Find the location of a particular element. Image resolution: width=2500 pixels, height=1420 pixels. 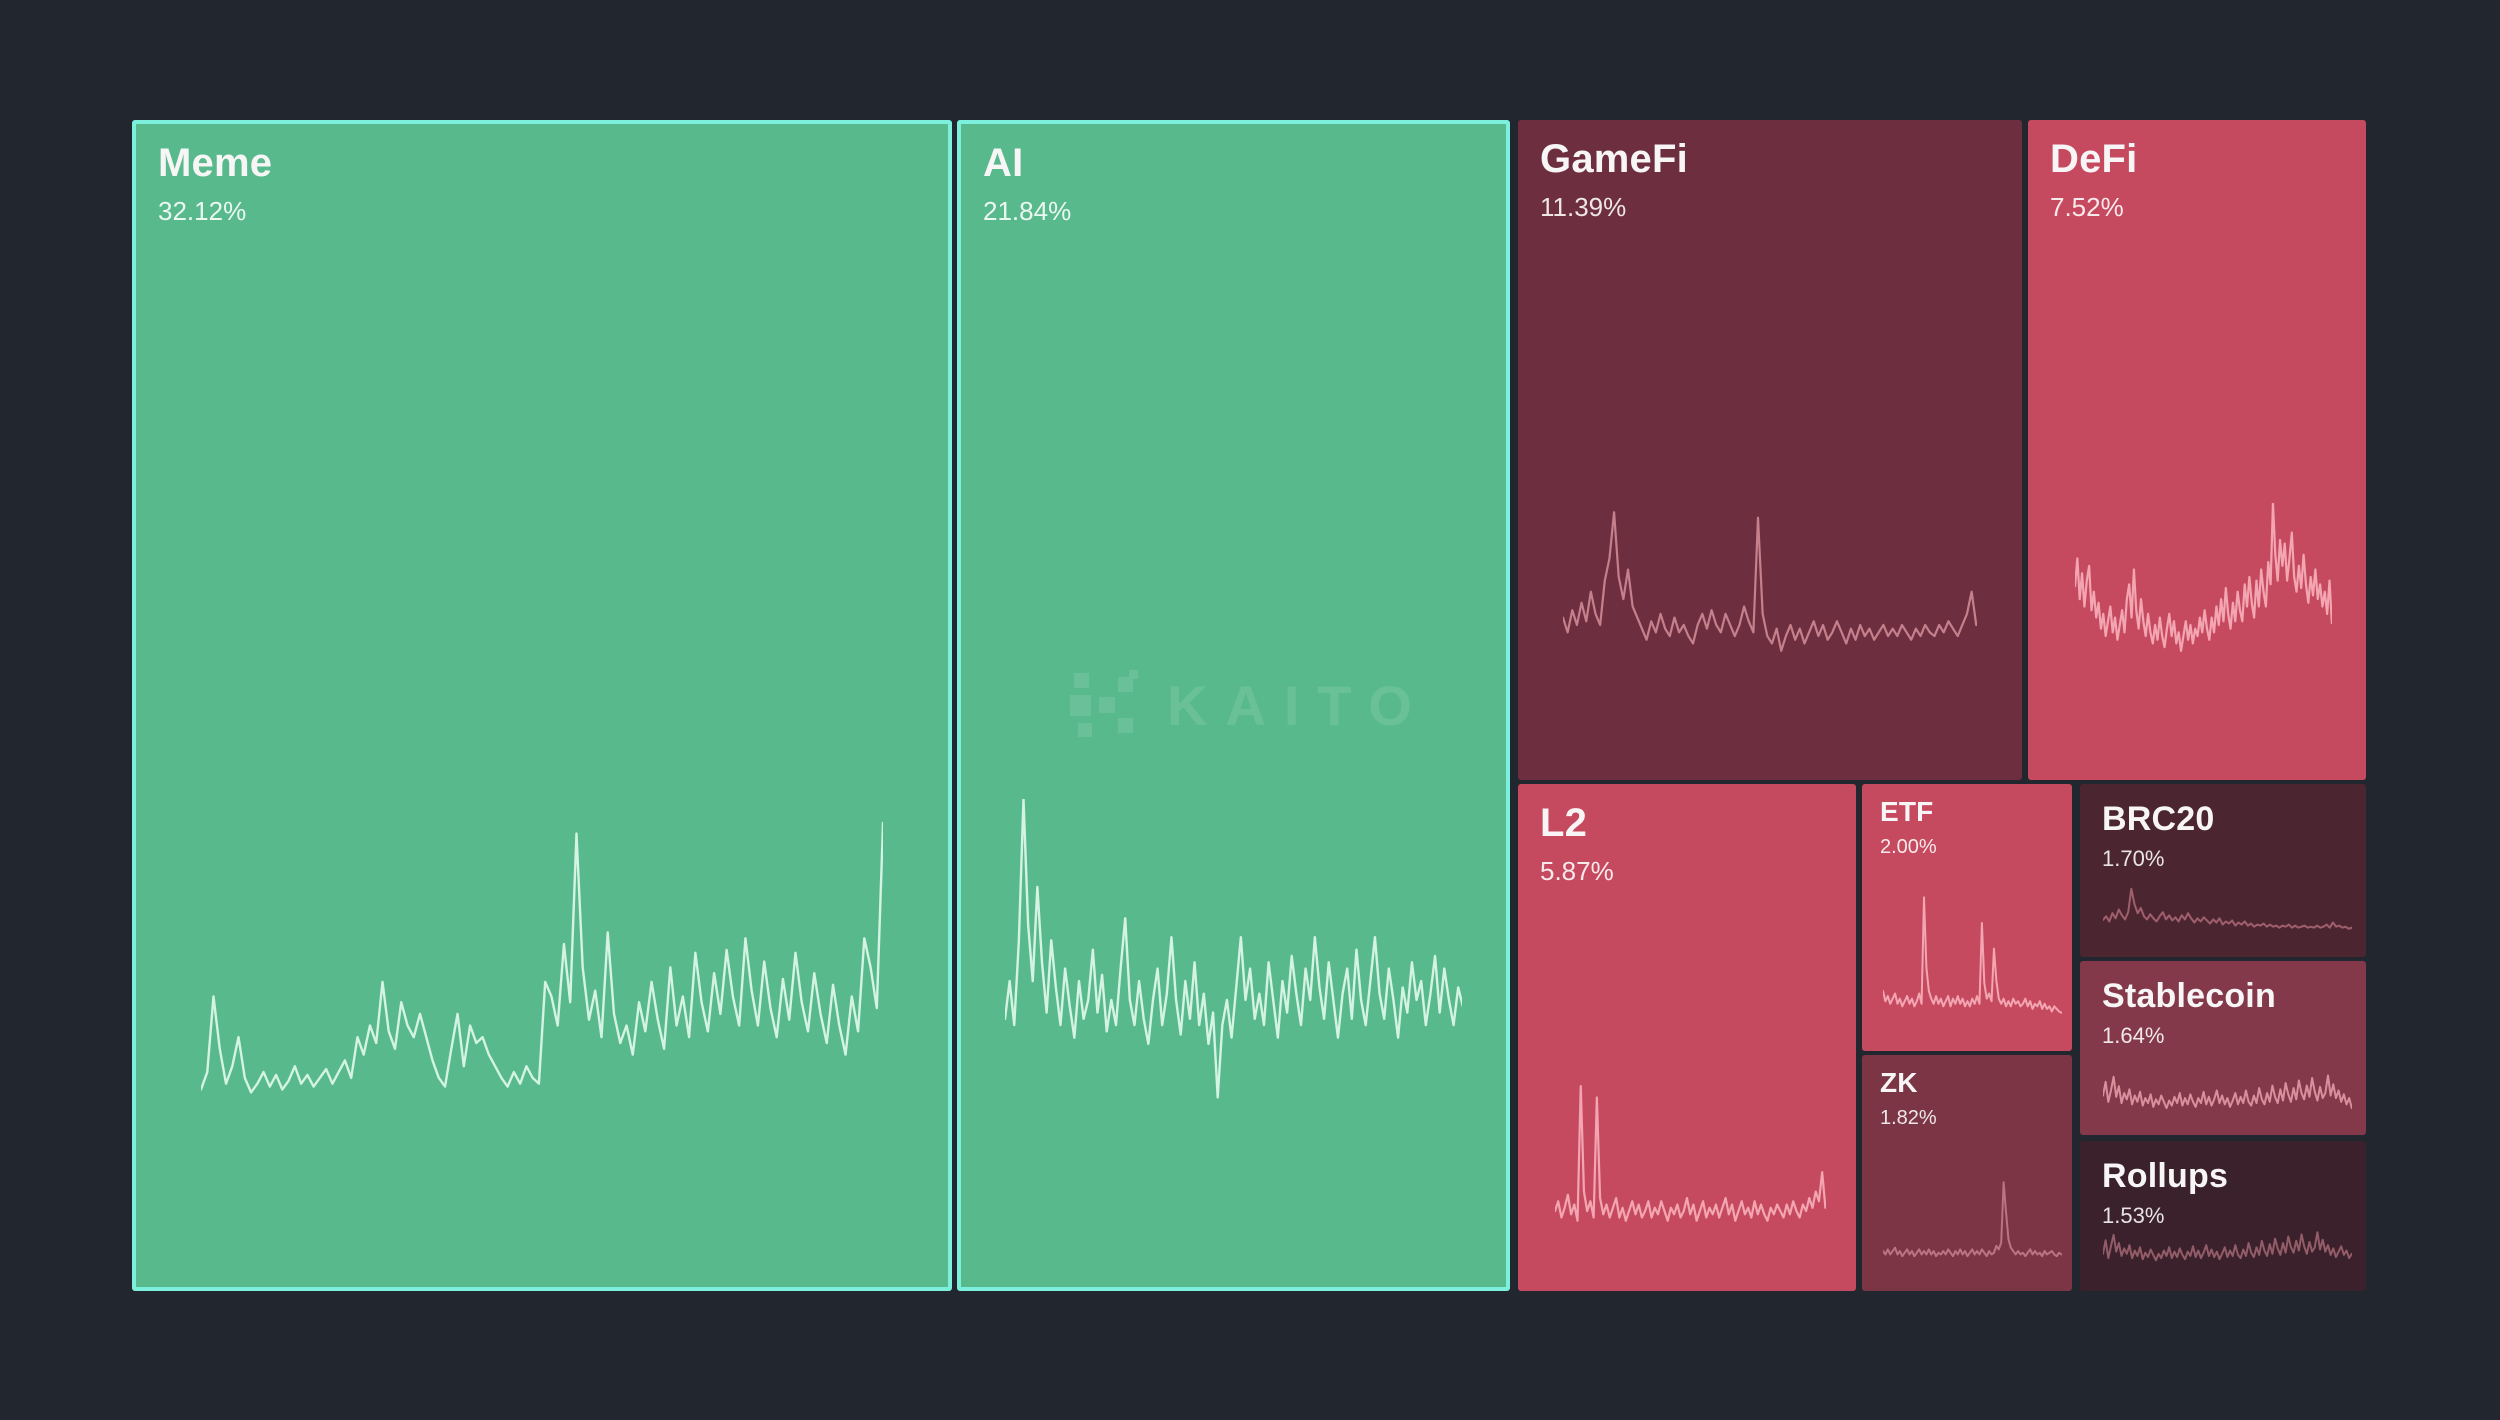

tile-value: 1.53% is located at coordinates (2133, 1215).